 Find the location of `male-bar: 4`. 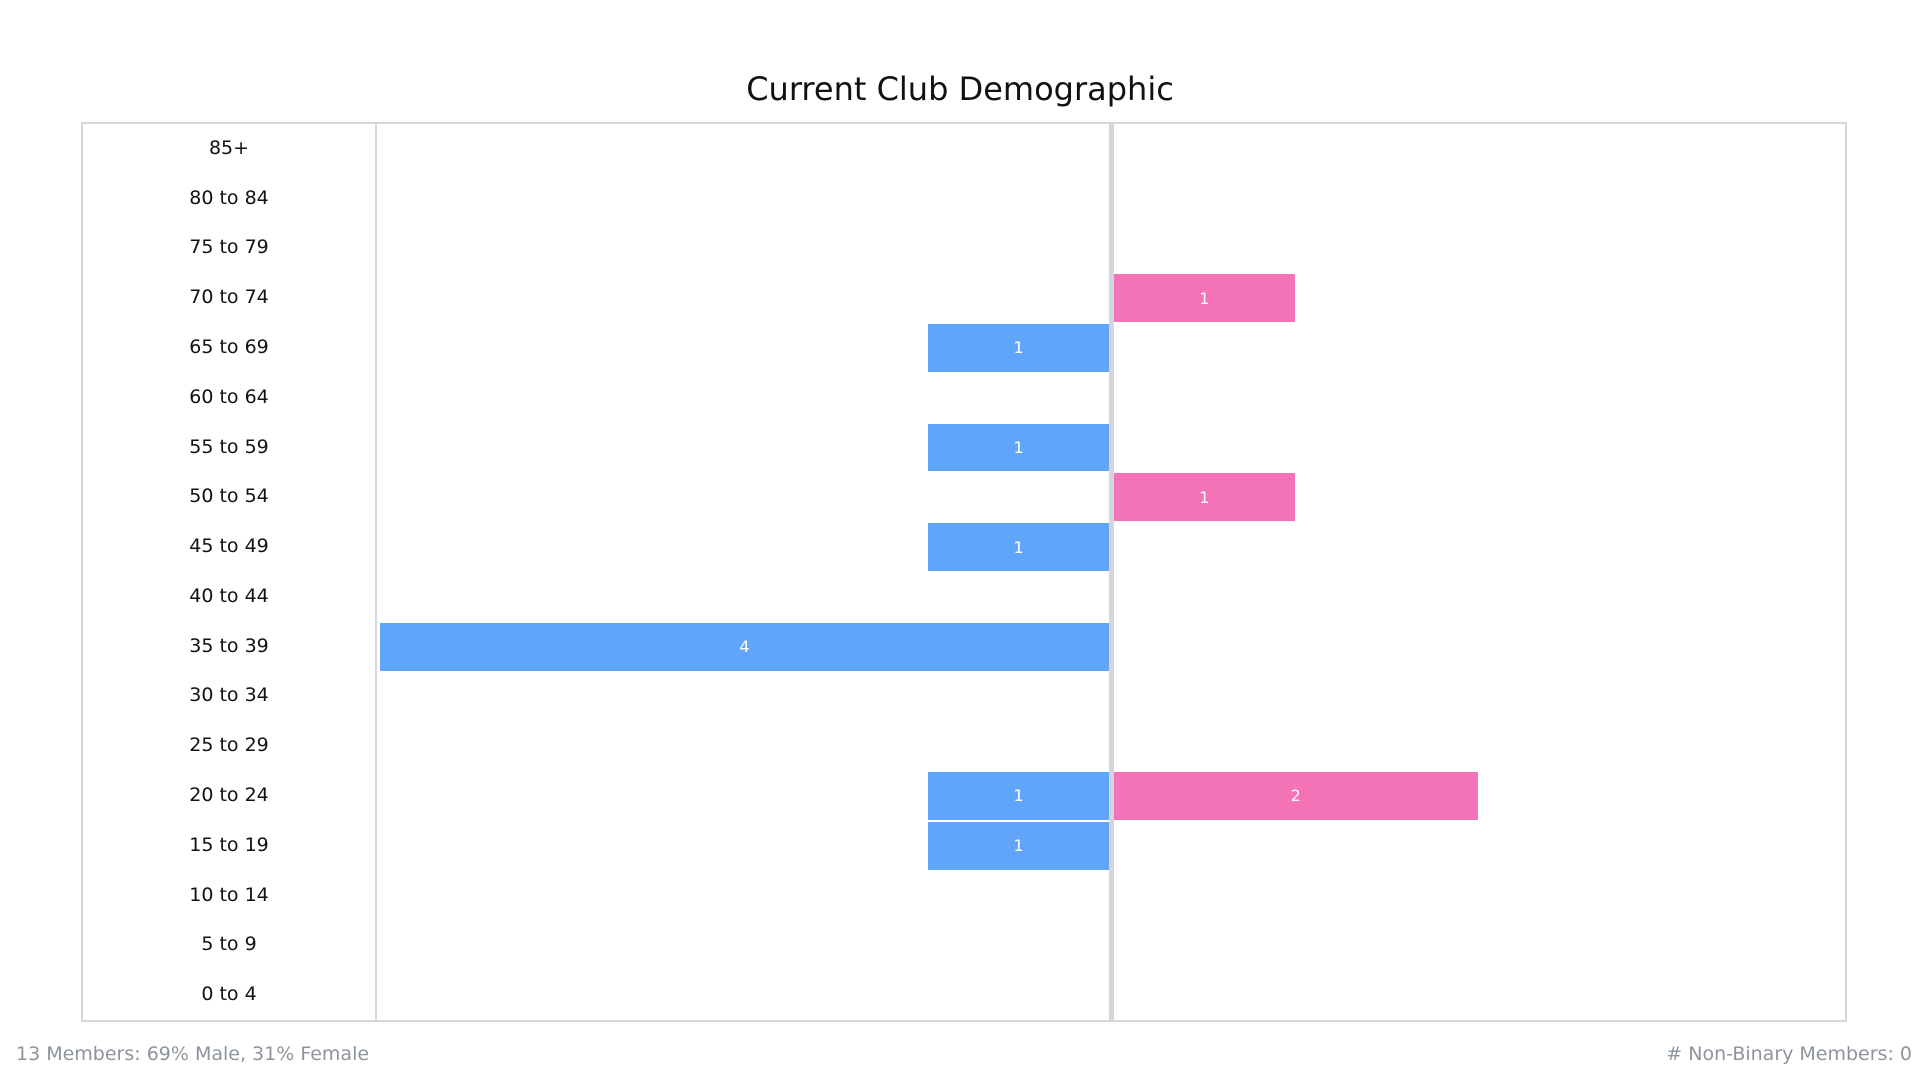

male-bar: 4 is located at coordinates (744, 646).